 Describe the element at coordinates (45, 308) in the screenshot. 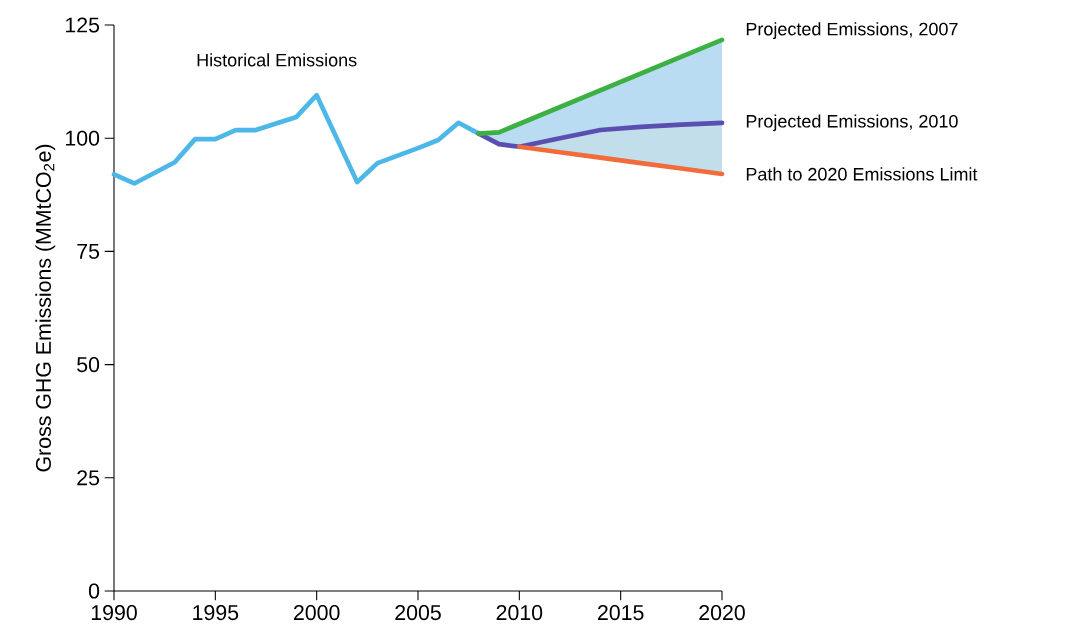

I see `y-axis-title: Gross GHG Emissions (MMtCO$_{2}$e)` at that location.